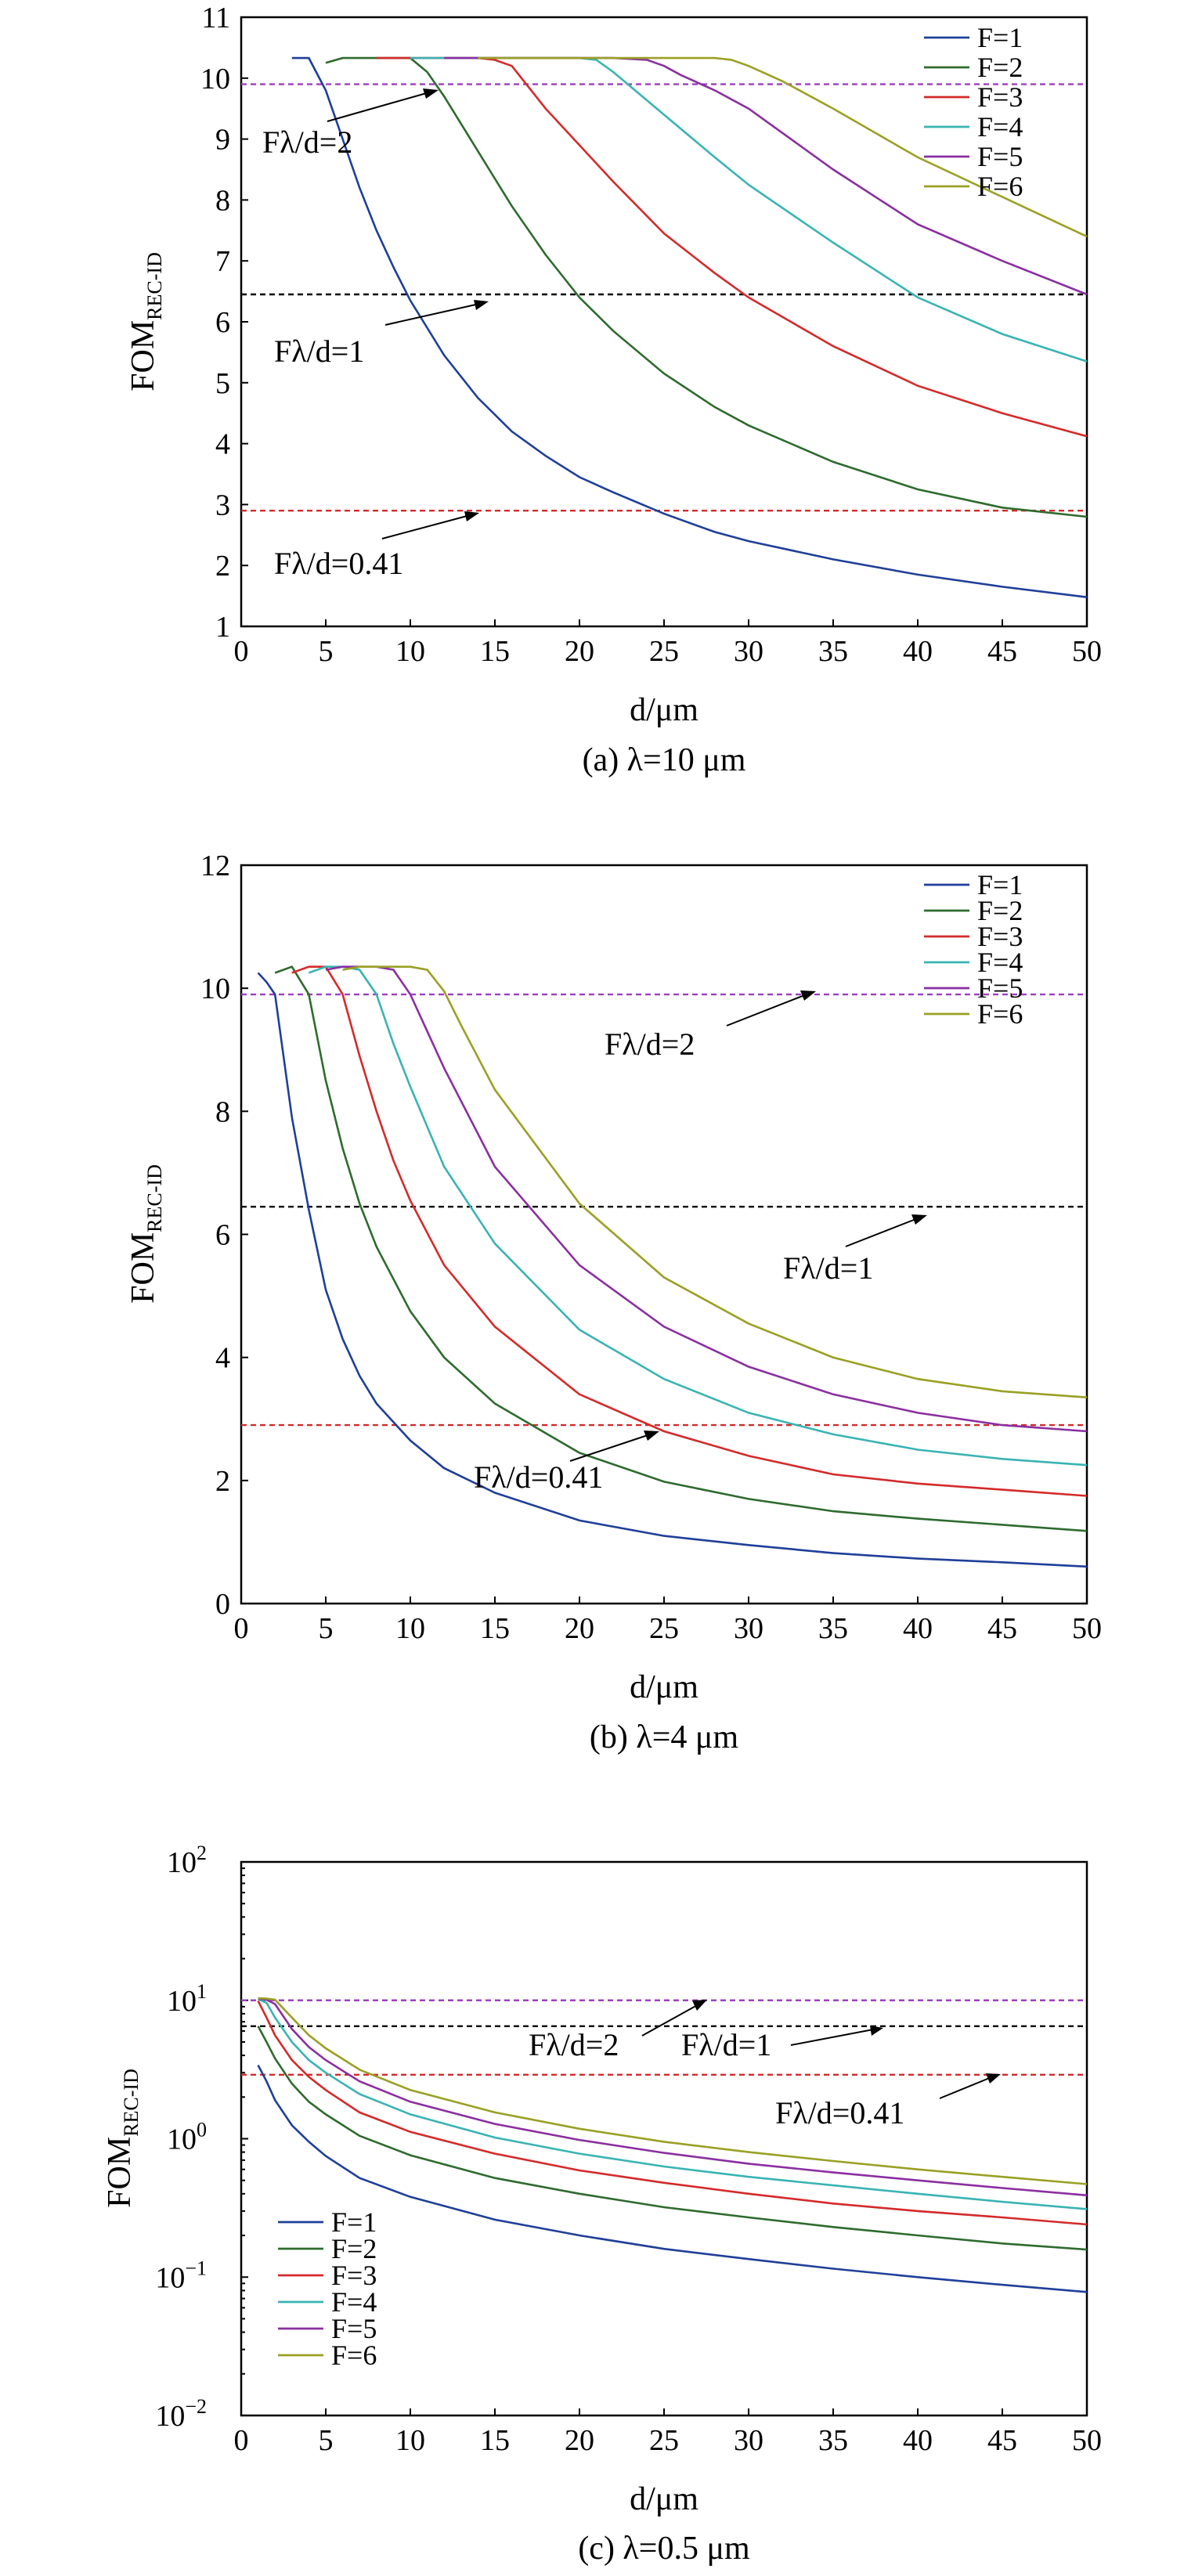  I want to click on panel-a-legend-label: F=6, so click(1000, 186).